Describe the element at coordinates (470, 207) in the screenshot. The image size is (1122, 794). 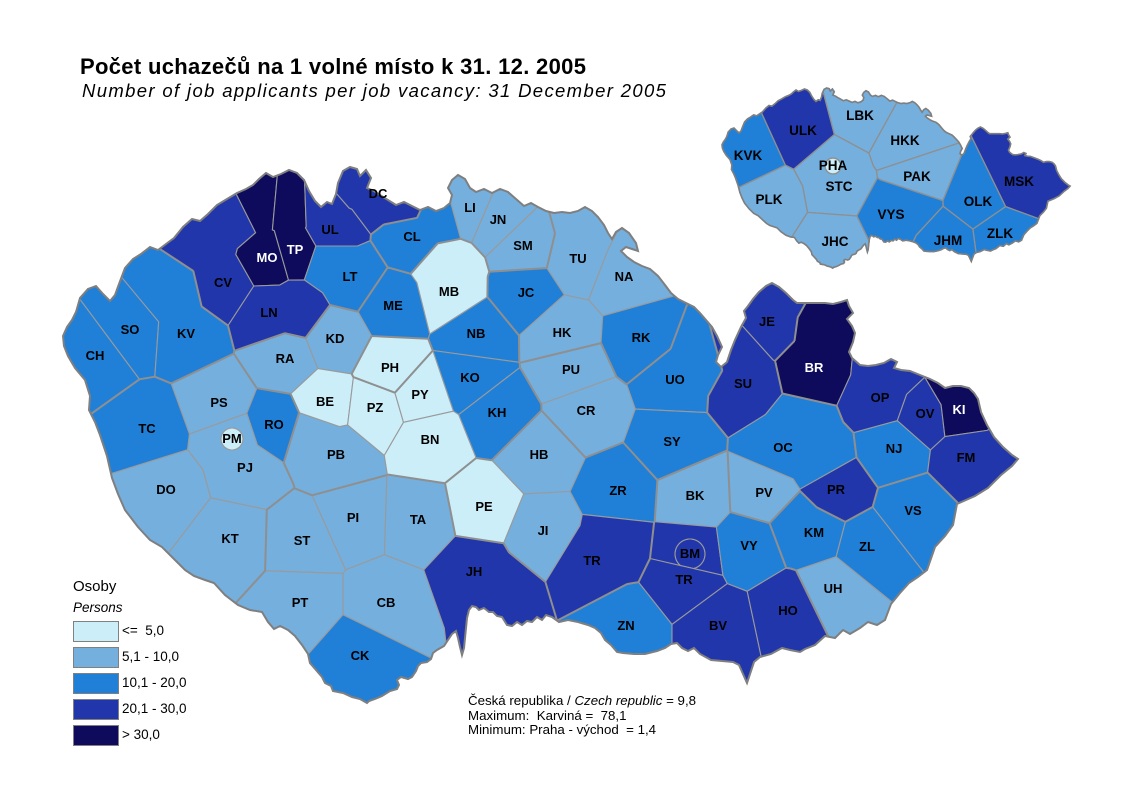
I see `svg-text: LI` at that location.